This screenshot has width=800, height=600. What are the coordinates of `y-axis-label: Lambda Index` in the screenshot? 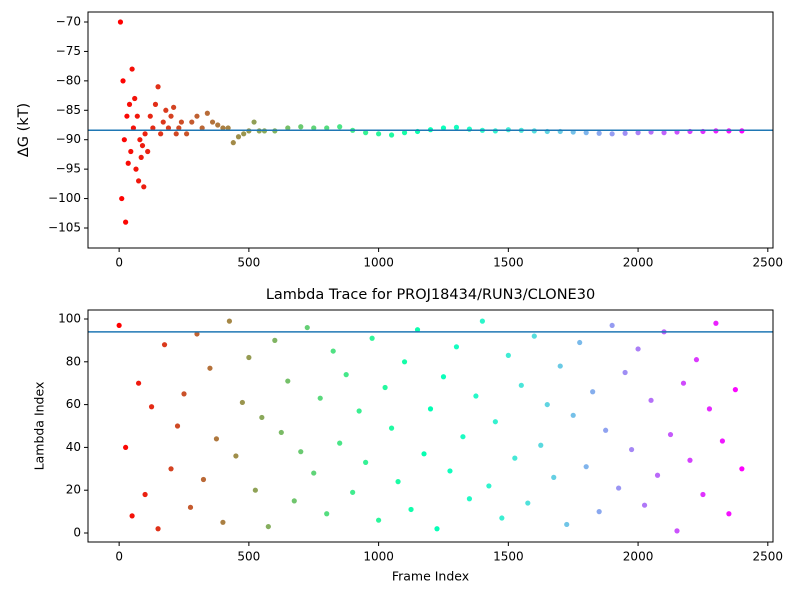 It's located at (39, 426).